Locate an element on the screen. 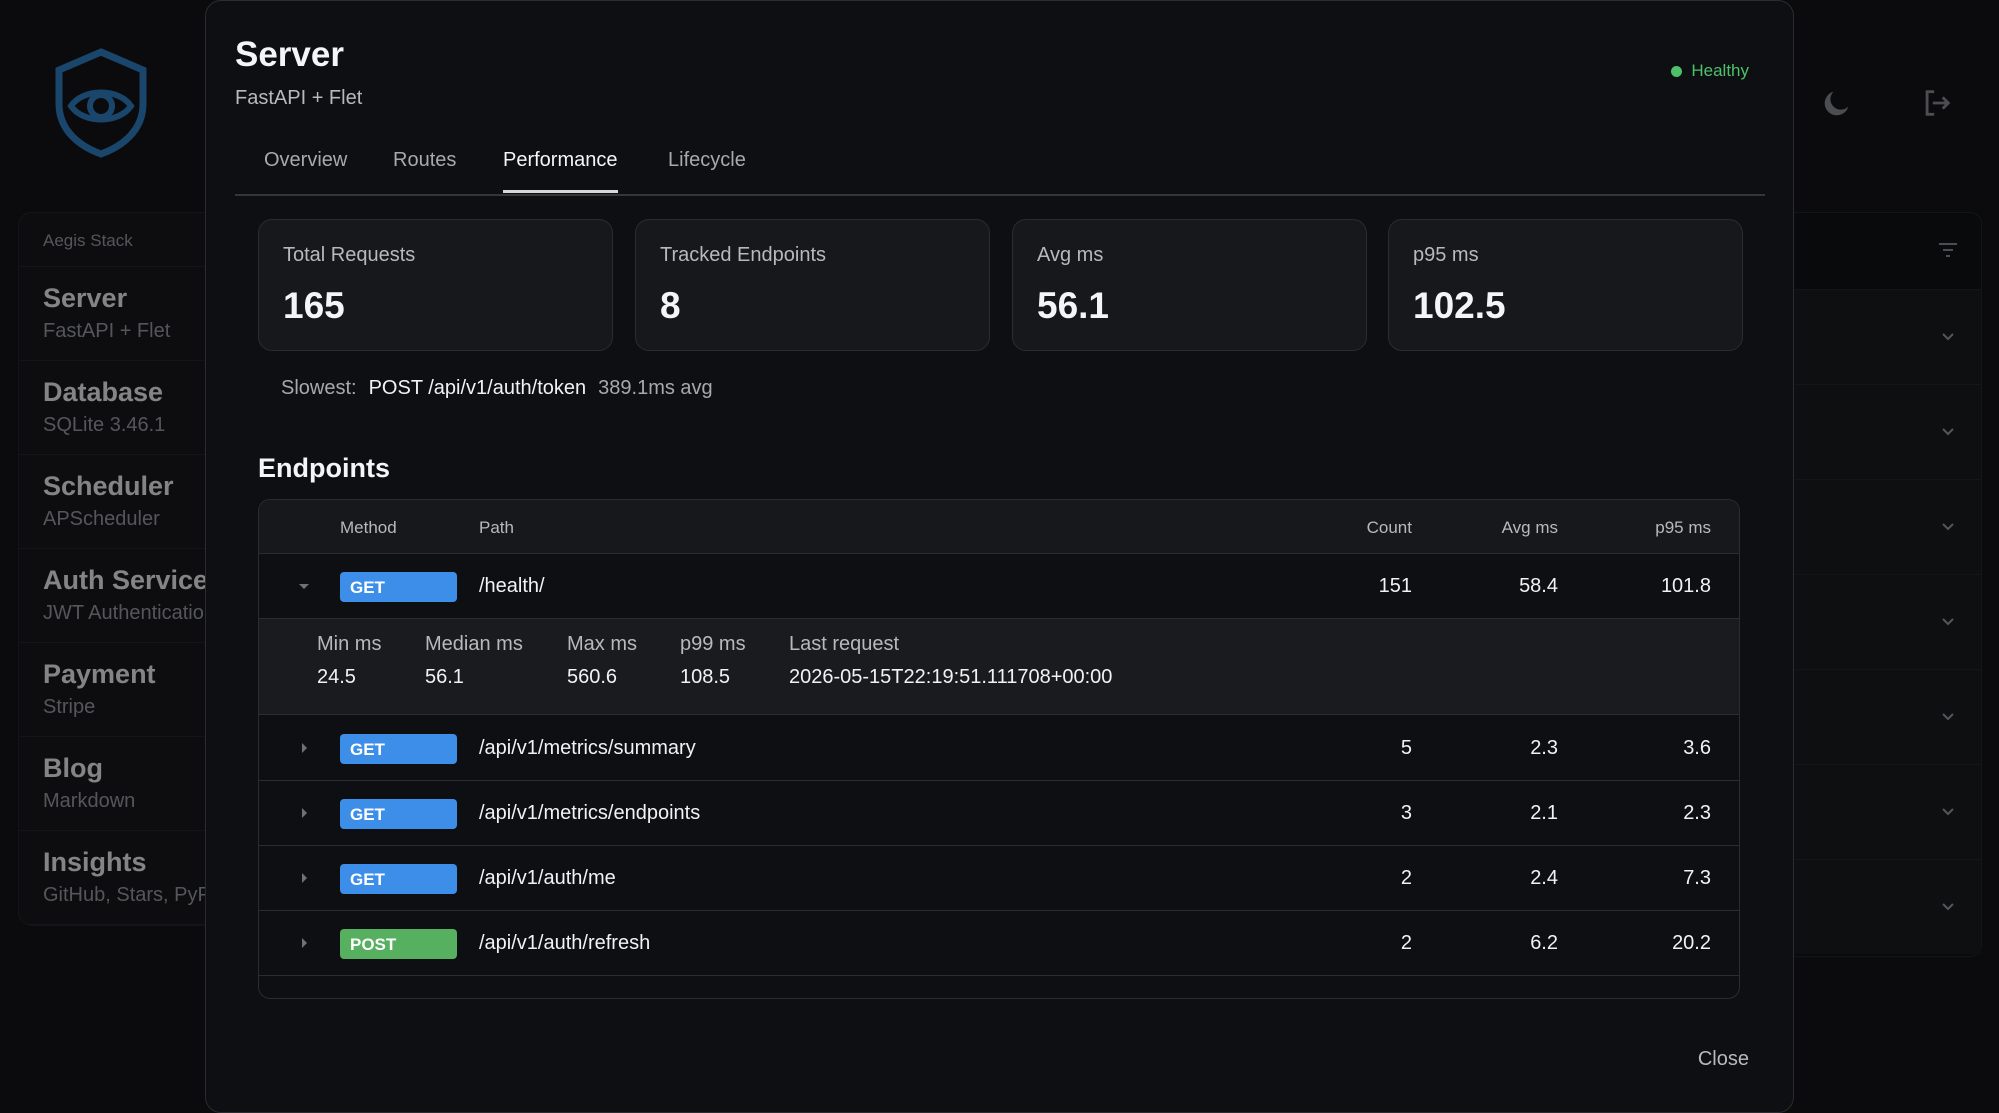 The image size is (1999, 1113). sidebar-item-auth-service: Auth Service JWT Authentication is located at coordinates (118, 596).